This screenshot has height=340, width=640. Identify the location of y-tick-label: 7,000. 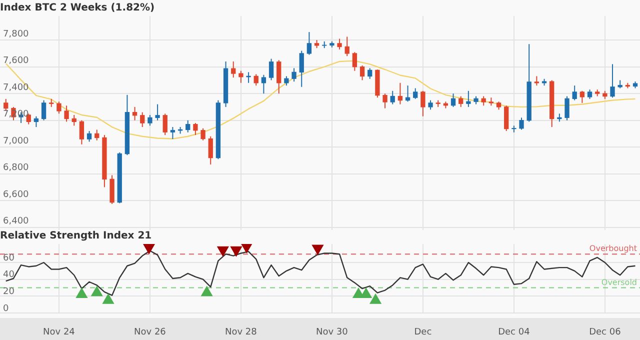
(16, 141).